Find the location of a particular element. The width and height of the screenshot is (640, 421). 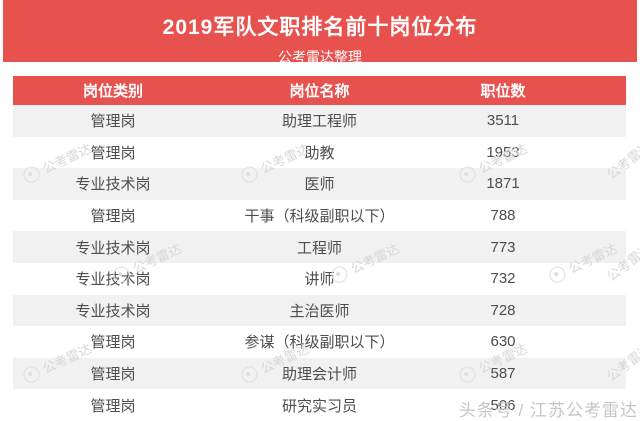

cell-name: 工程师 is located at coordinates (319, 248).